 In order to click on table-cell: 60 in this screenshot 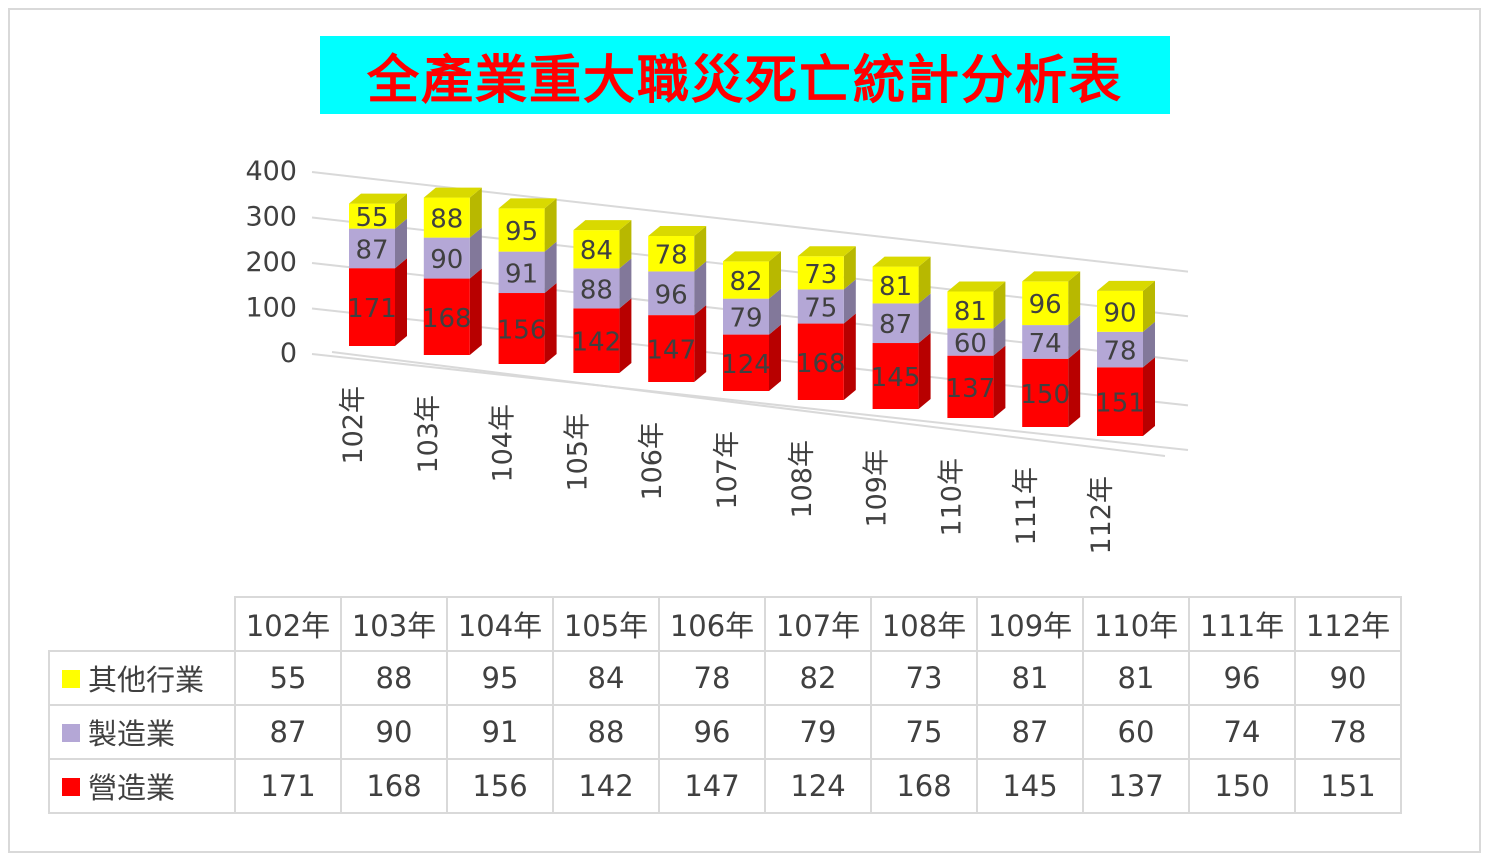, I will do `click(1136, 732)`.